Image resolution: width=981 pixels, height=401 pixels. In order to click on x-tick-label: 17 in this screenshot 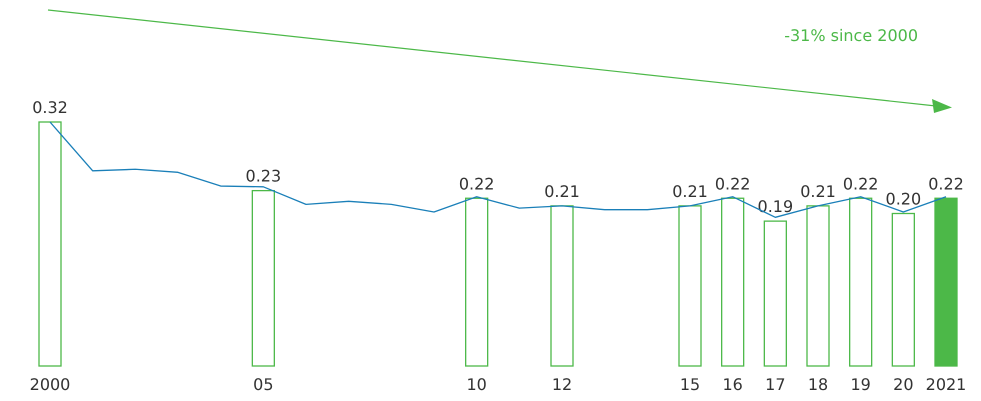, I will do `click(775, 384)`.